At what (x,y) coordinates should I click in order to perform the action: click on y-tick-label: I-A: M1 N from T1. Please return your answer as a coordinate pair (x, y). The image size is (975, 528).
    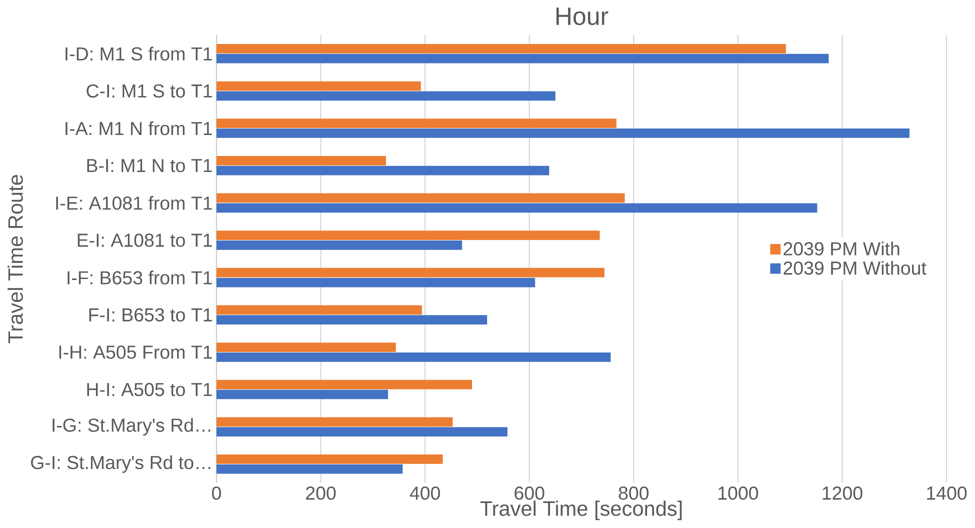
    Looking at the image, I should click on (139, 129).